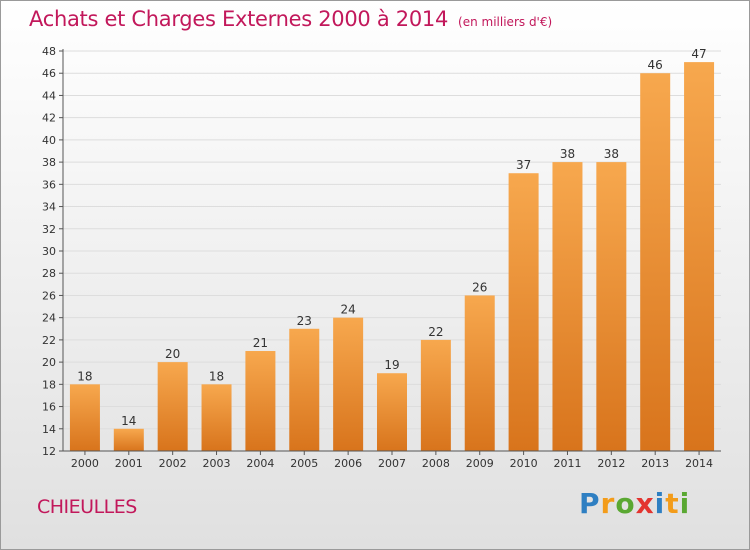 This screenshot has width=750, height=550. What do you see at coordinates (49, 429) in the screenshot?
I see `y-tick-label: 14` at bounding box center [49, 429].